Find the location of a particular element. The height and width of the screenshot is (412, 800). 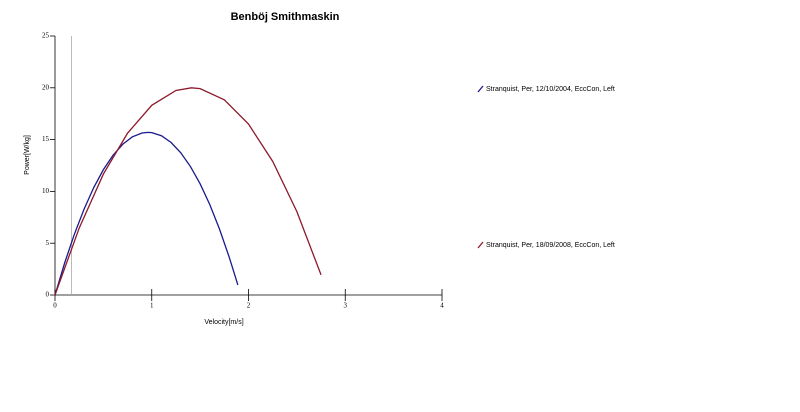

x-tick-label: 1 is located at coordinates (152, 306).